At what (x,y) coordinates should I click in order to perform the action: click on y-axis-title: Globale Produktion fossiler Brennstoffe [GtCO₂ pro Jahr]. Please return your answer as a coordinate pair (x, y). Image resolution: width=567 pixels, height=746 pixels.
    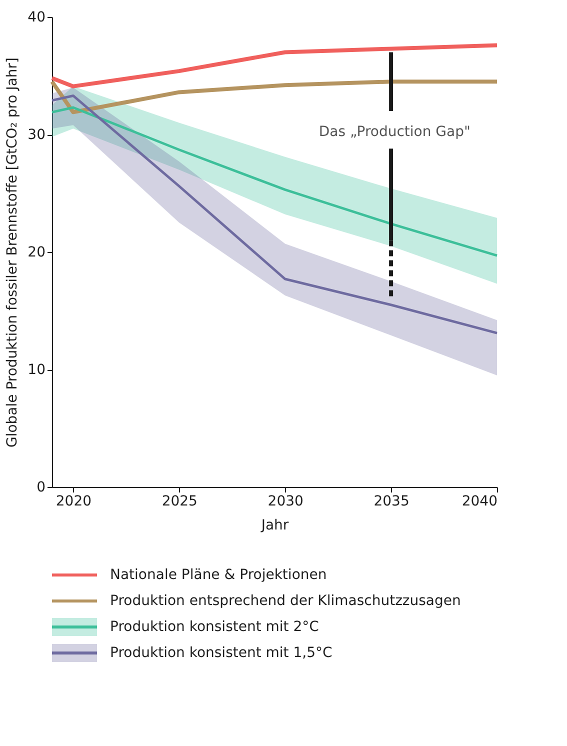
    Looking at the image, I should click on (12, 252).